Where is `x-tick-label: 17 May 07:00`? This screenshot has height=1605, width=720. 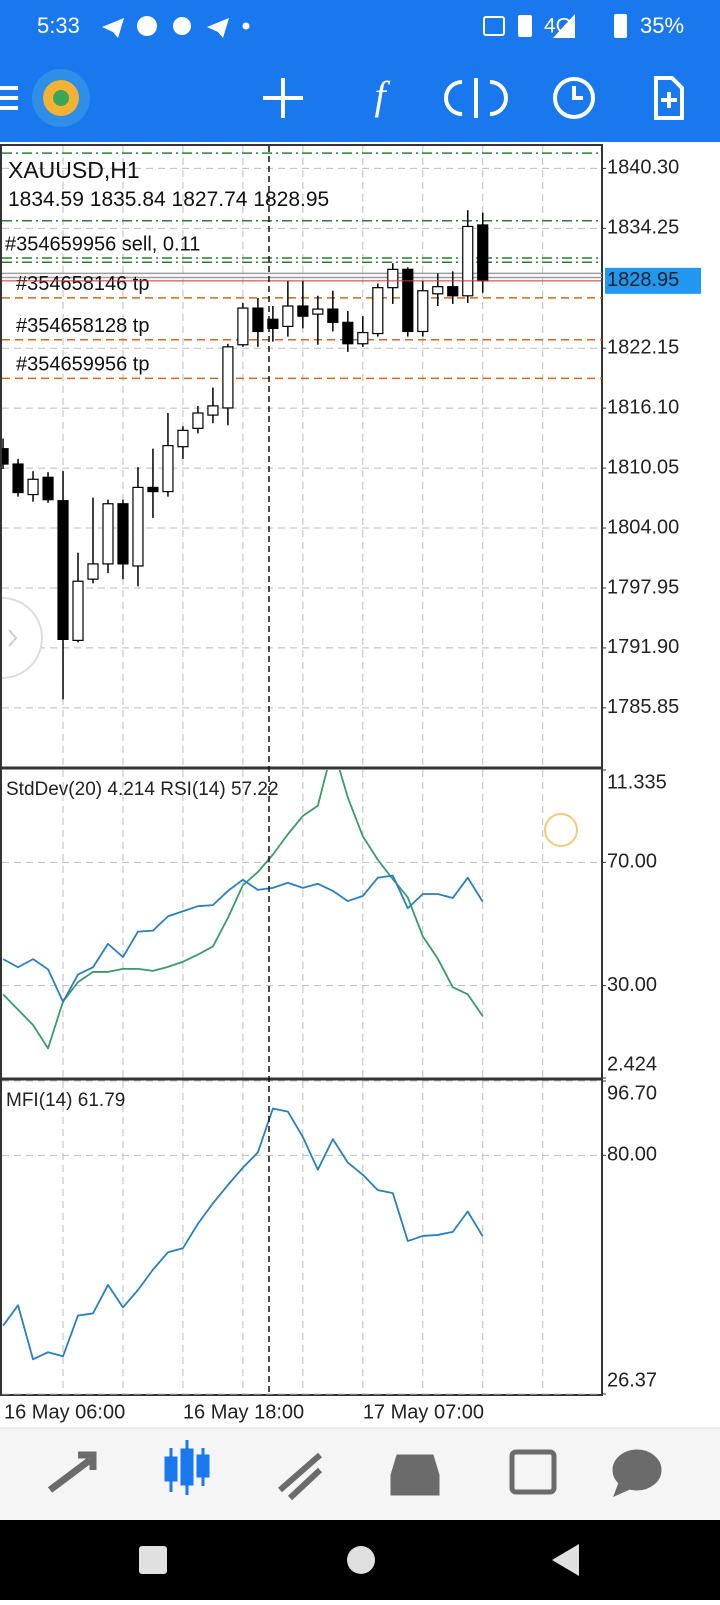
x-tick-label: 17 May 07:00 is located at coordinates (423, 1412).